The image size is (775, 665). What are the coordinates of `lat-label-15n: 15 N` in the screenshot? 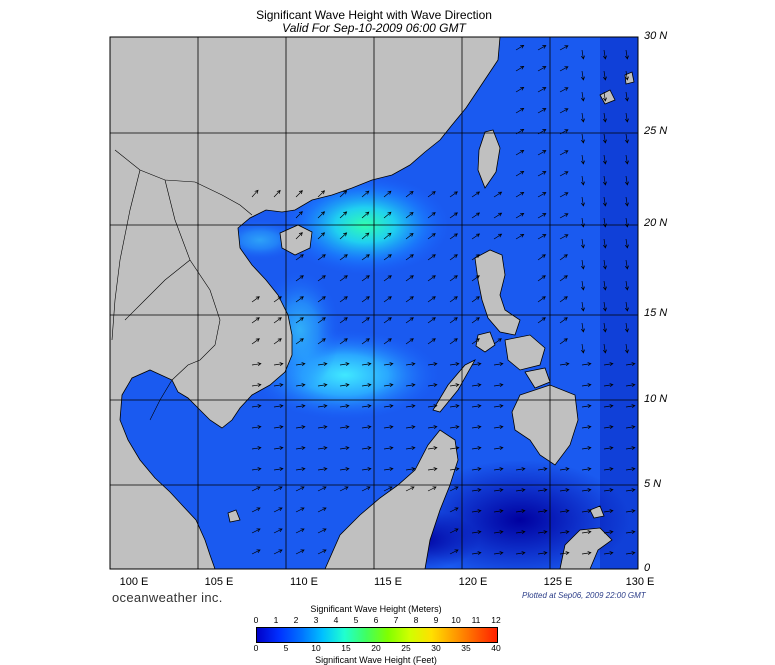 It's located at (656, 313).